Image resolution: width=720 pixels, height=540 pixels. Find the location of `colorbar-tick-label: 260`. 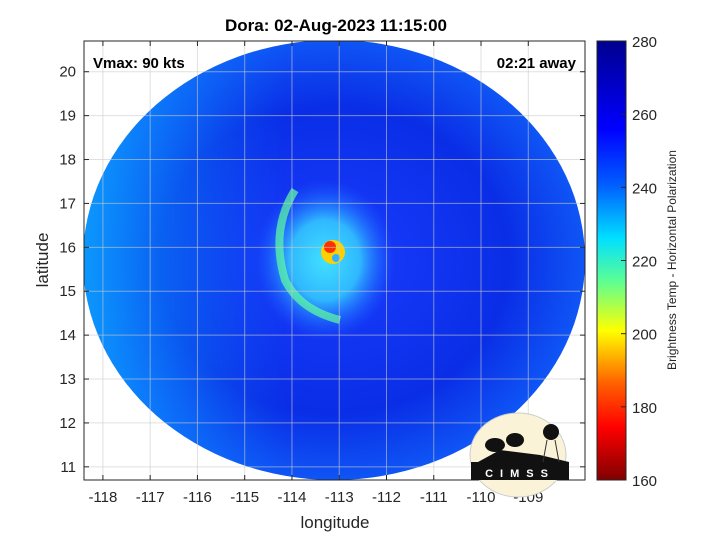

colorbar-tick-label: 260 is located at coordinates (644, 115).